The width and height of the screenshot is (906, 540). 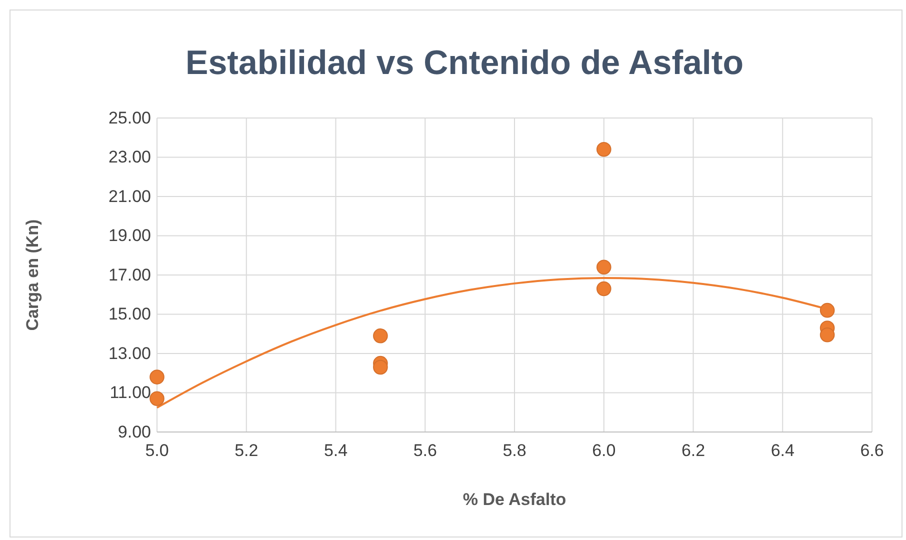 What do you see at coordinates (693, 450) in the screenshot?
I see `x-tick-label: 6.2` at bounding box center [693, 450].